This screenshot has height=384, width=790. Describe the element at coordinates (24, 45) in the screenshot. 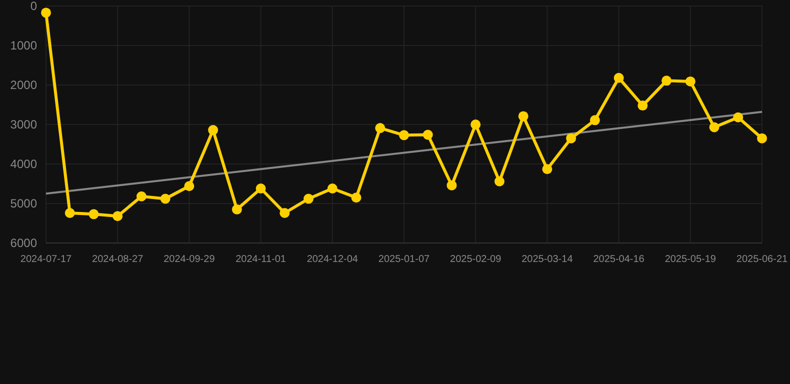

I see `y-tick-label: 1000` at that location.